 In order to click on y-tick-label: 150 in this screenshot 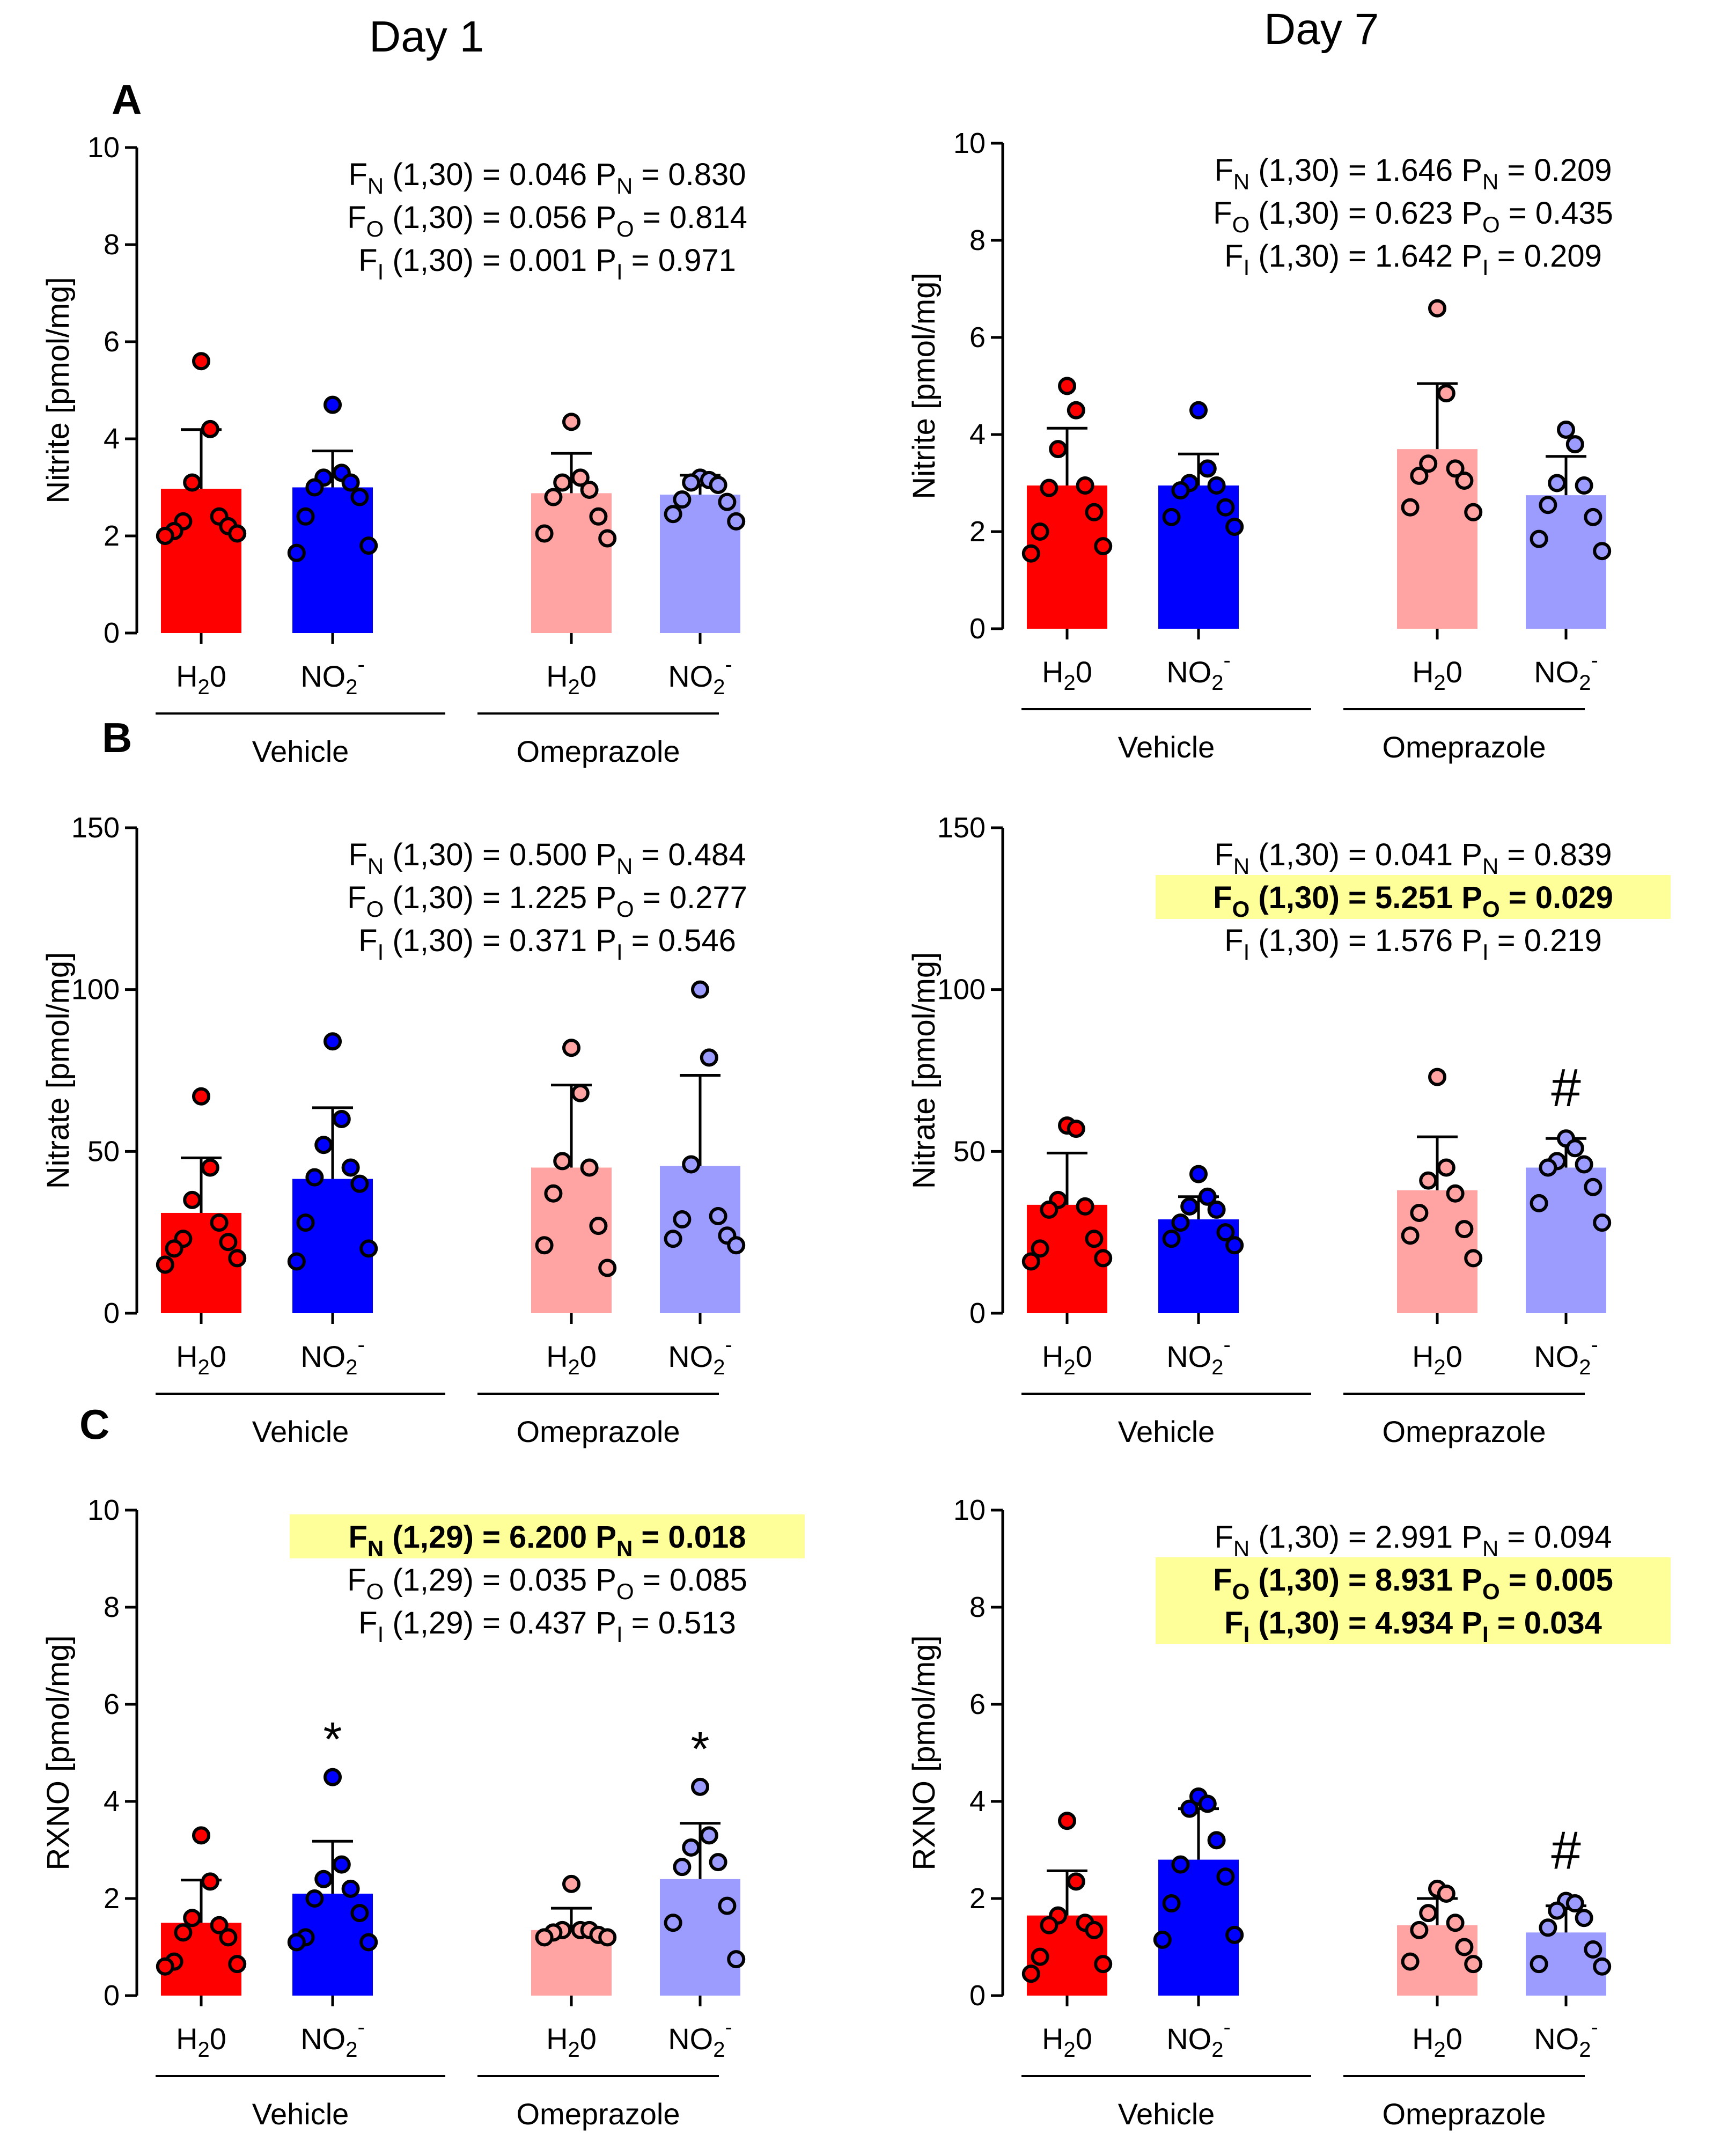, I will do `click(961, 828)`.